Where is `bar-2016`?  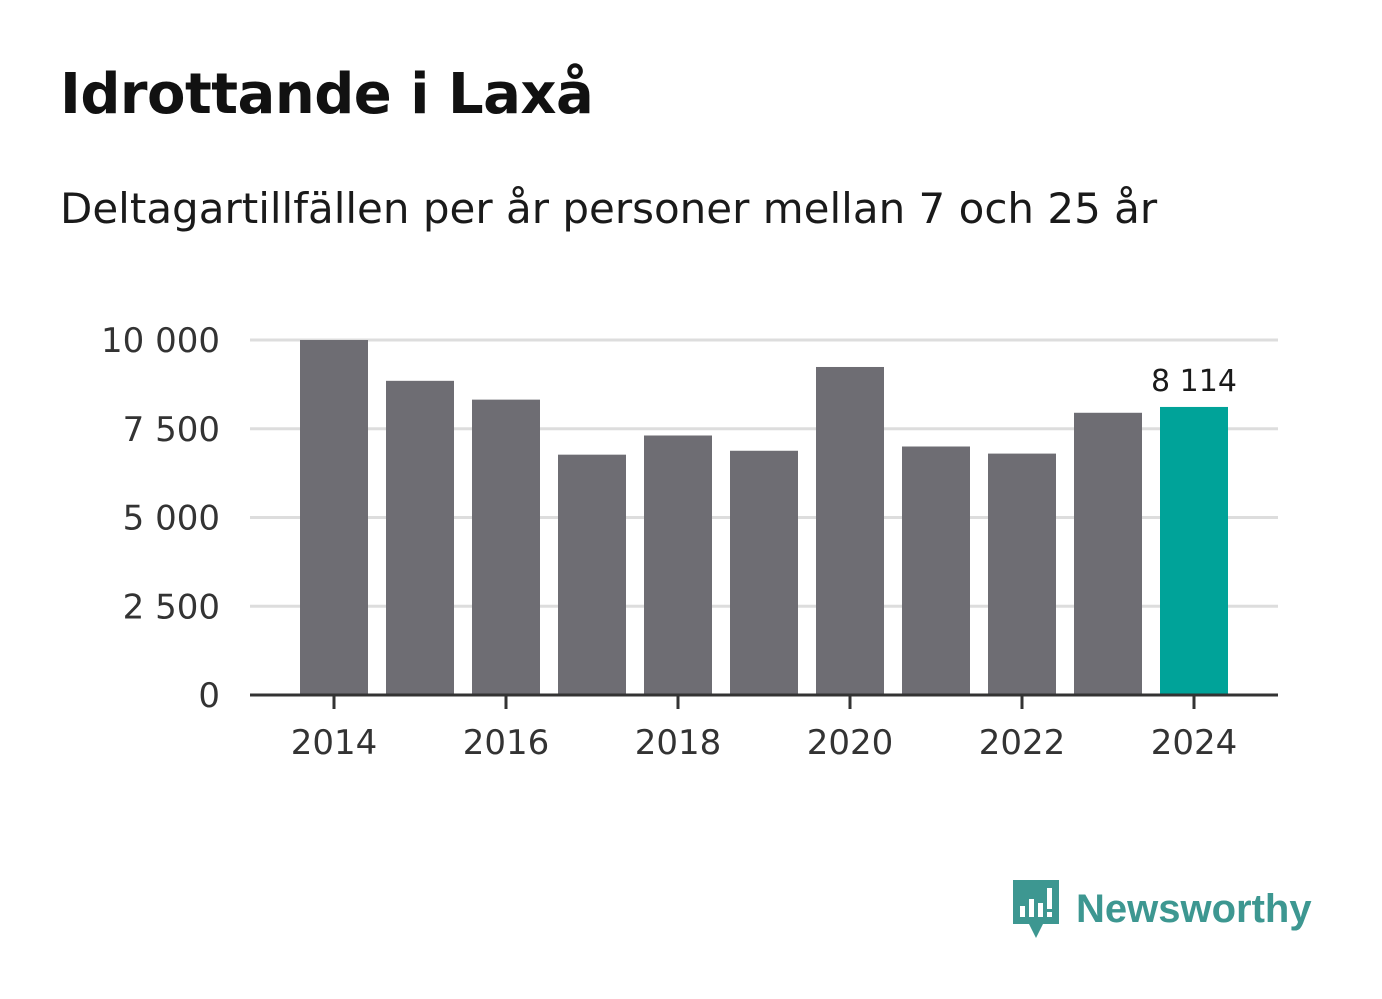 bar-2016 is located at coordinates (506, 547).